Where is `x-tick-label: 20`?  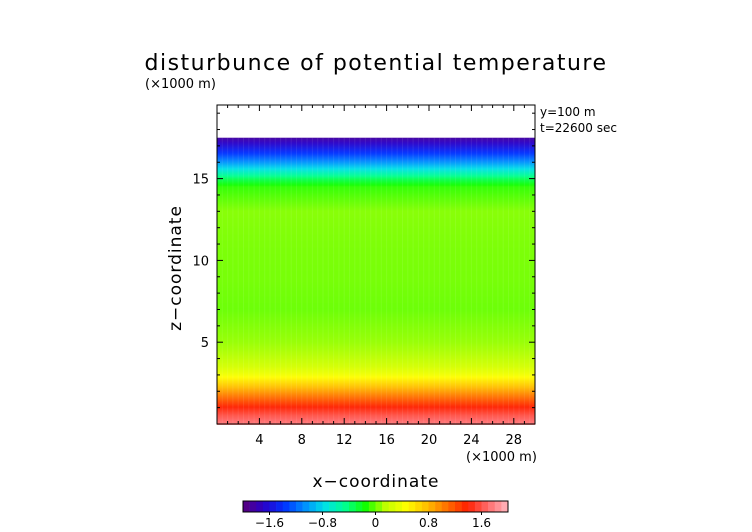
x-tick-label: 20 is located at coordinates (429, 440).